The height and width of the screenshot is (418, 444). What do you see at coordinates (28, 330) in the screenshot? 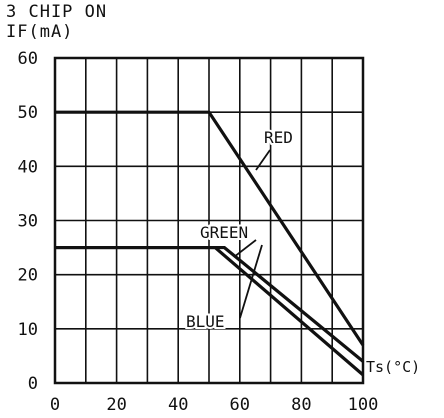
I see `y-tick-label: 10` at bounding box center [28, 330].